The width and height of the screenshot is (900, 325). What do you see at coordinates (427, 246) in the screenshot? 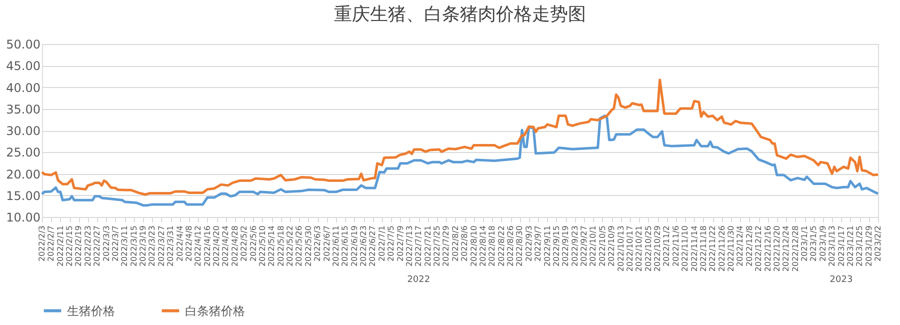
I see `x-tick-label: 2022/7/21` at bounding box center [427, 246].